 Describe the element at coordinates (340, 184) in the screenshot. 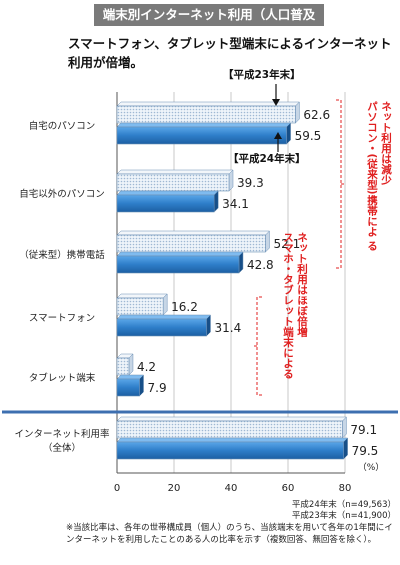

I see `bracket-top` at that location.